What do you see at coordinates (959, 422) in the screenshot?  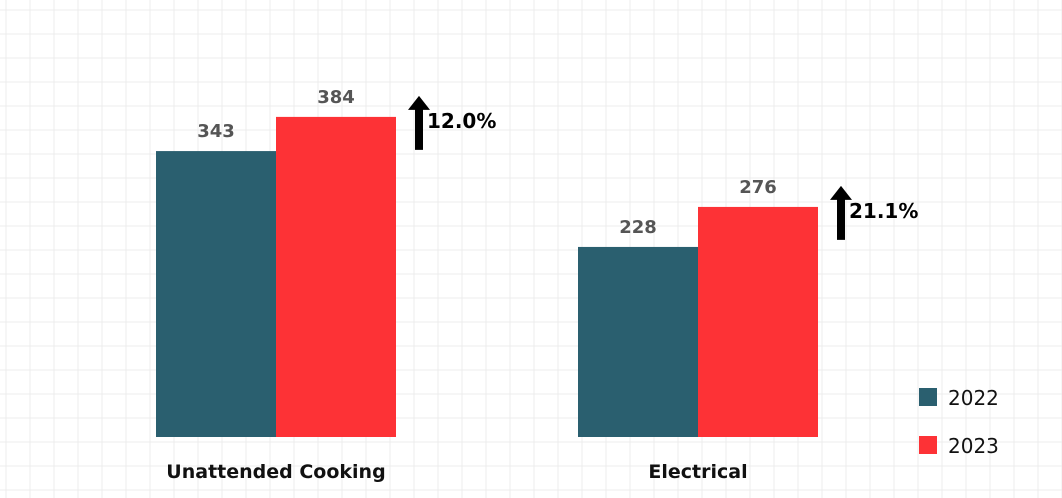 I see `legend: 2022 2023` at bounding box center [959, 422].